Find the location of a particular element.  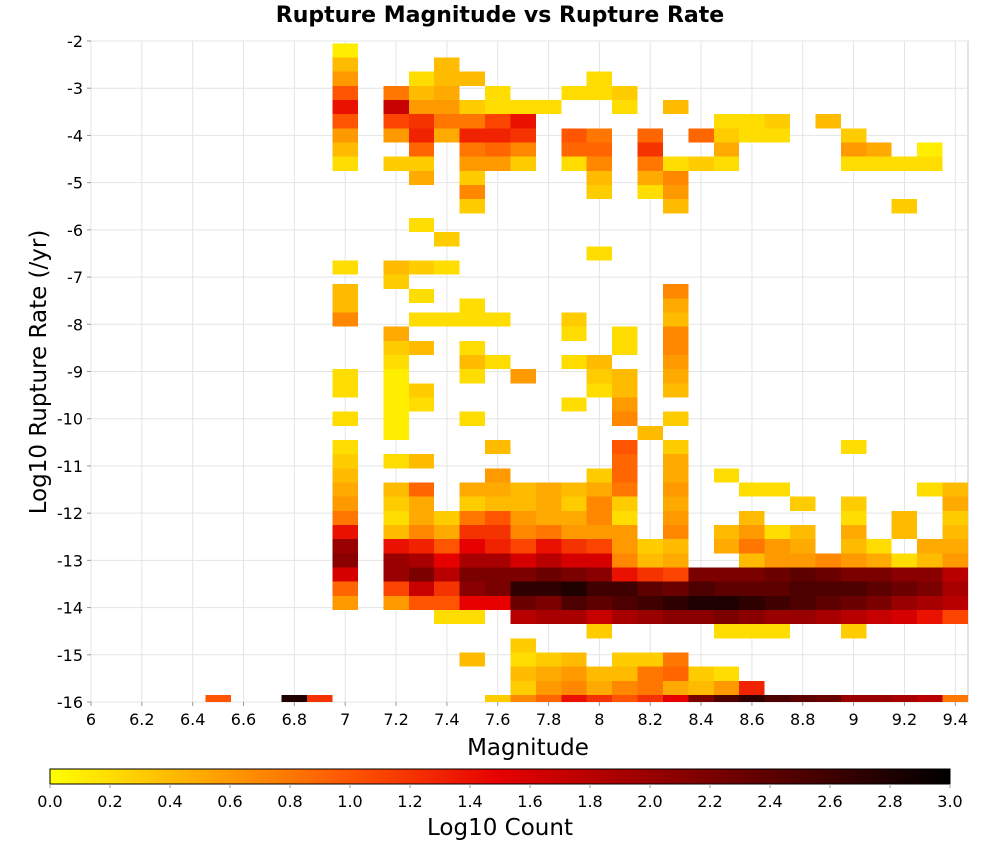

colorbar-tick-label: 0.6 is located at coordinates (229, 801).